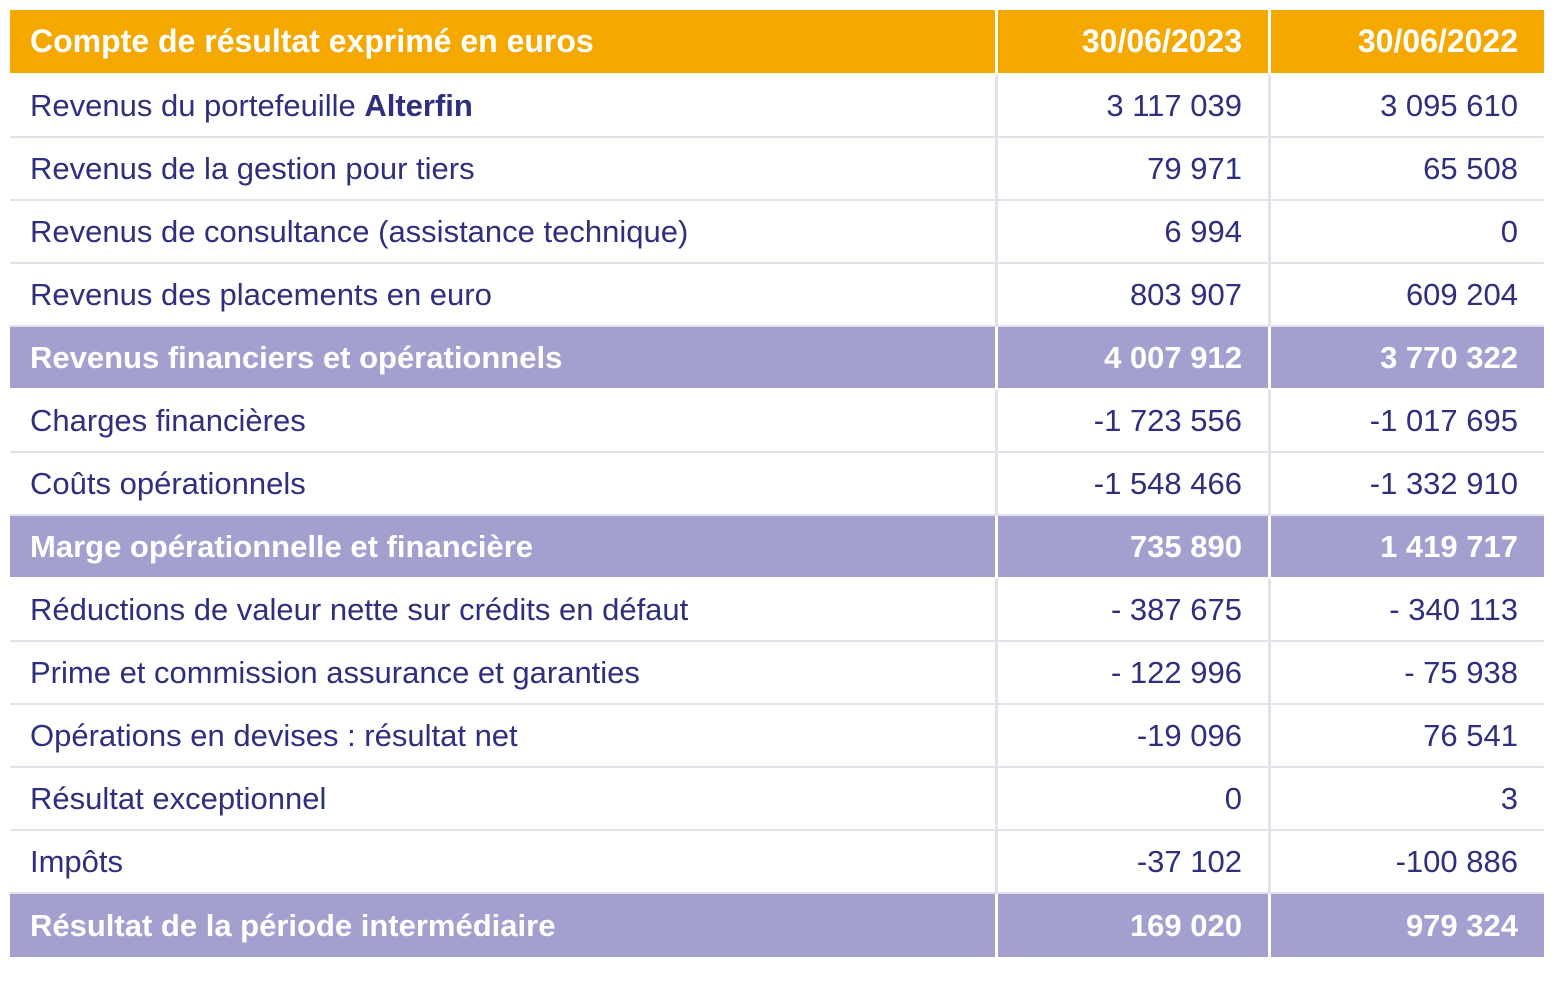 The image size is (1557, 998). I want to click on header-label: Compte de résultat exprimé en euros, so click(504, 42).